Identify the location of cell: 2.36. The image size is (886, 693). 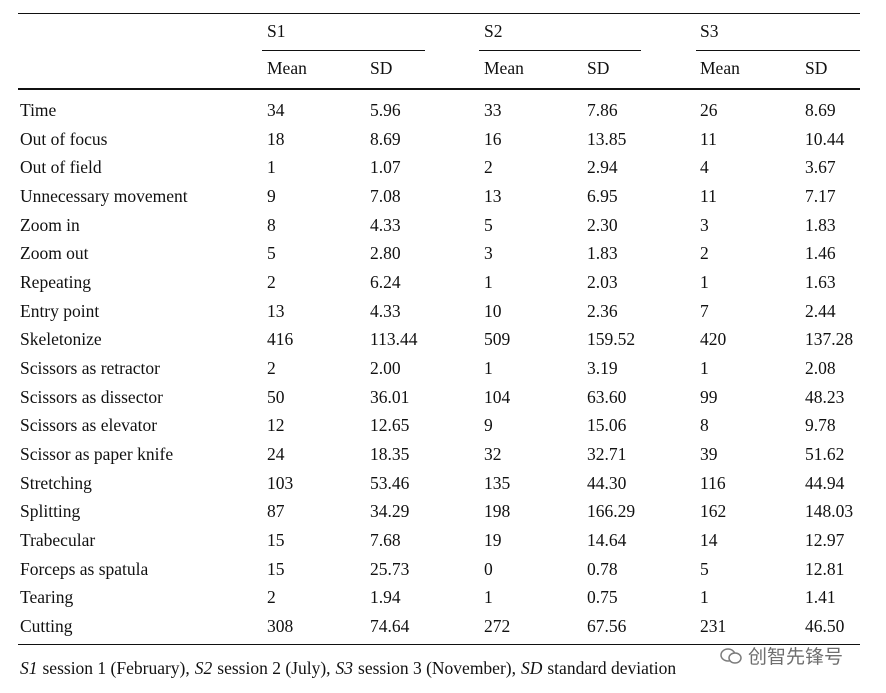
(602, 310).